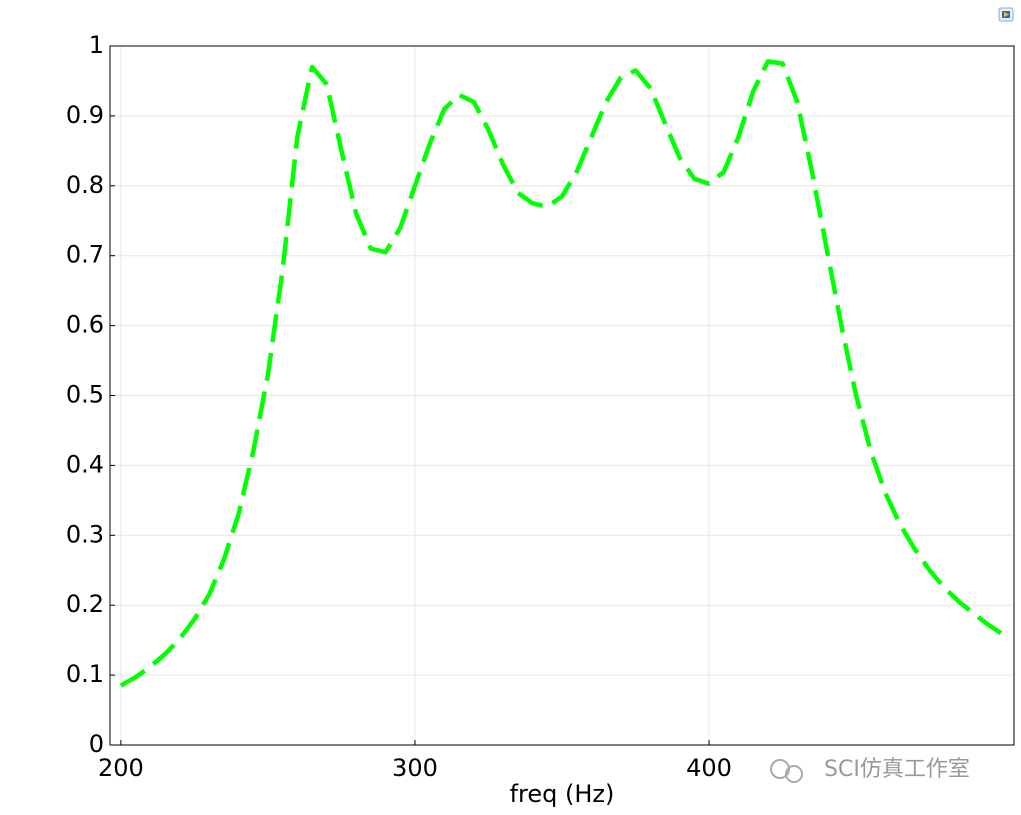  Describe the element at coordinates (415, 768) in the screenshot. I see `x-tick-label: 300` at that location.